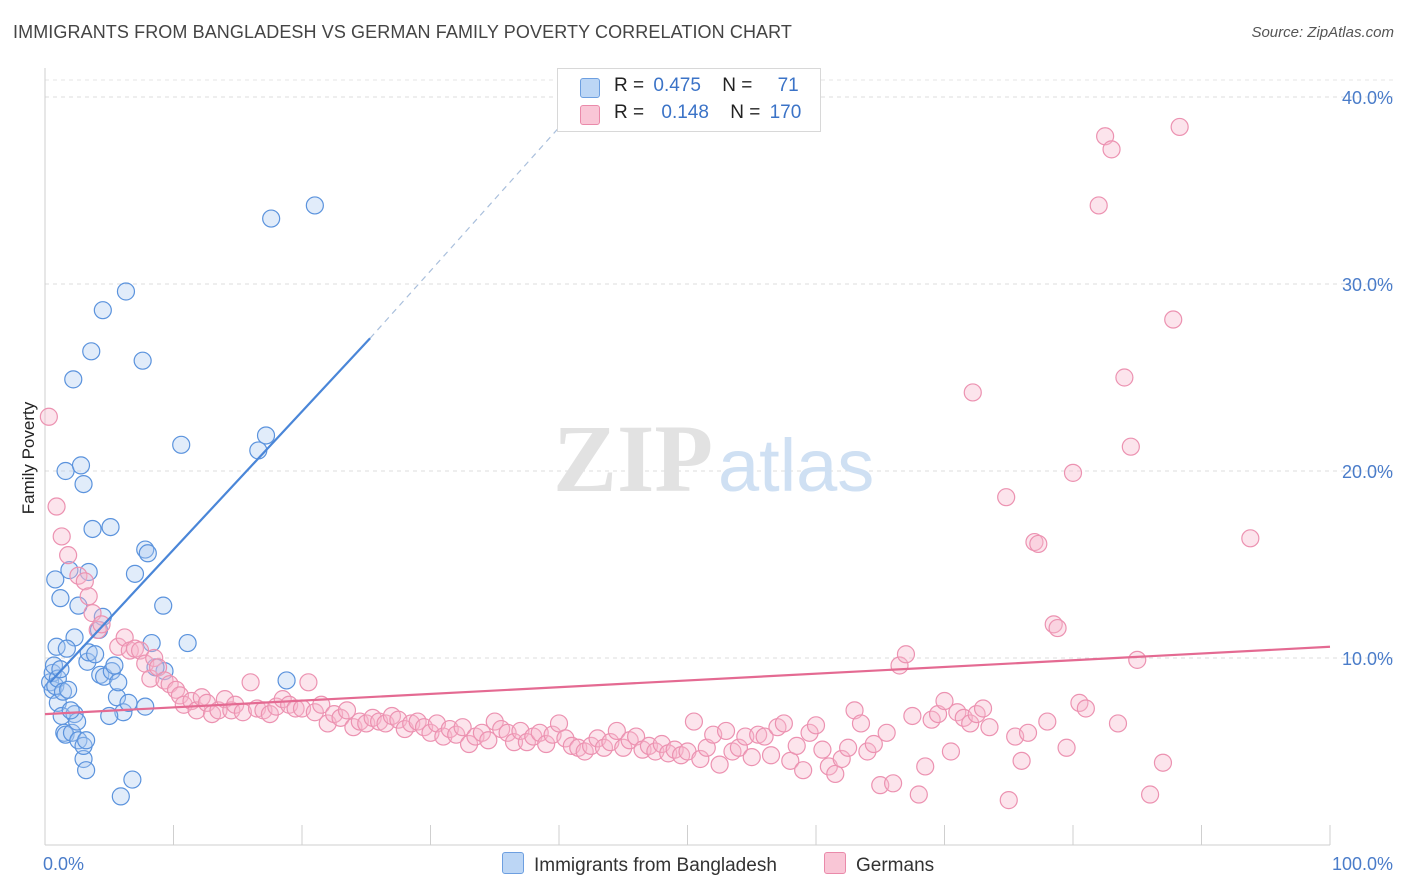 This screenshot has height=892, width=1406. Describe the element at coordinates (1367, 378) in the screenshot. I see `y-tick-labels: 10.0% 20.0% 30.0% 40.0%` at that location.